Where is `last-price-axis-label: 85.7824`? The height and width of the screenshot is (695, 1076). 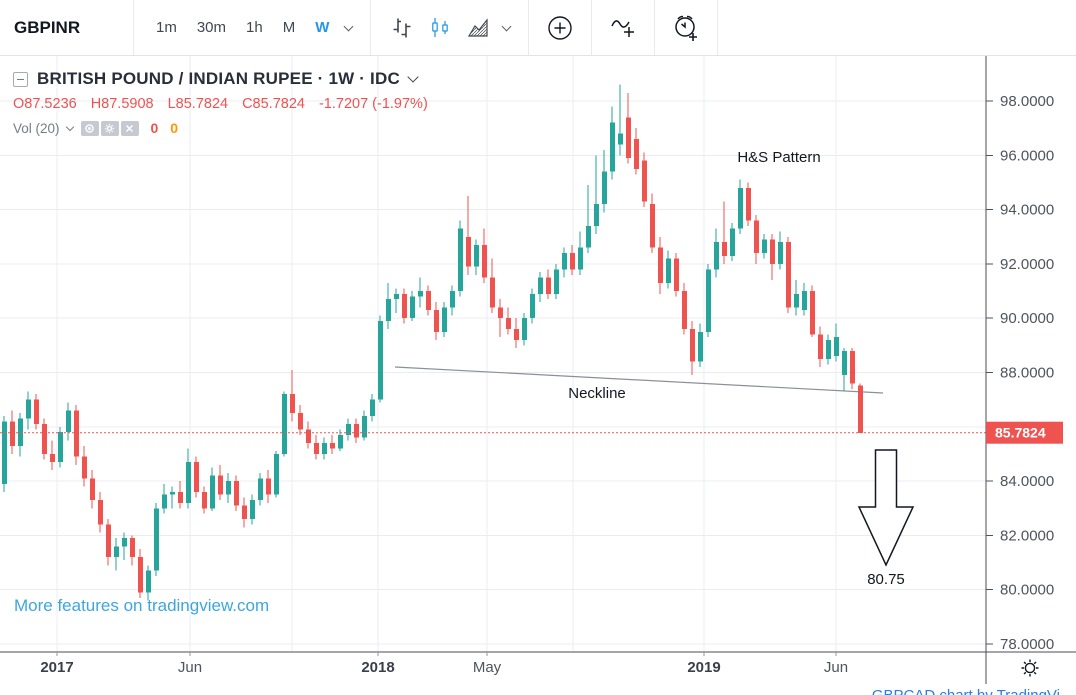
last-price-axis-label: 85.7824 is located at coordinates (1024, 432).